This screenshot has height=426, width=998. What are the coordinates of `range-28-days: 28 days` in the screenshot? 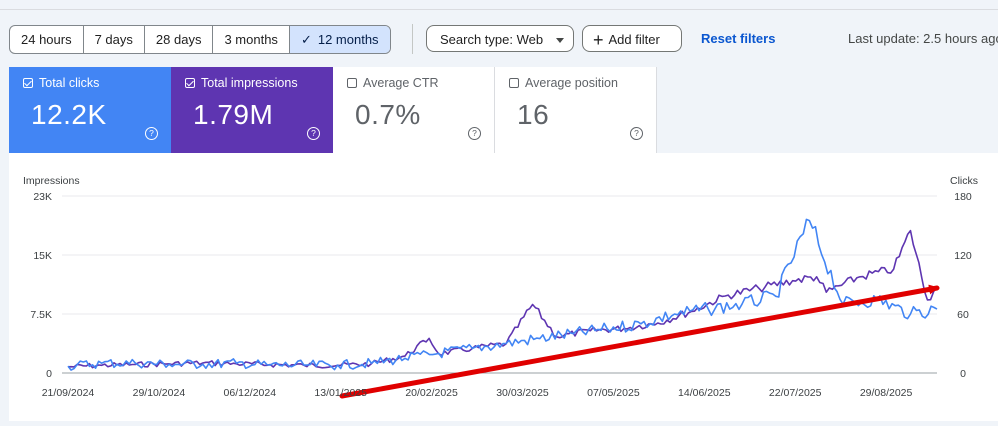 It's located at (179, 39).